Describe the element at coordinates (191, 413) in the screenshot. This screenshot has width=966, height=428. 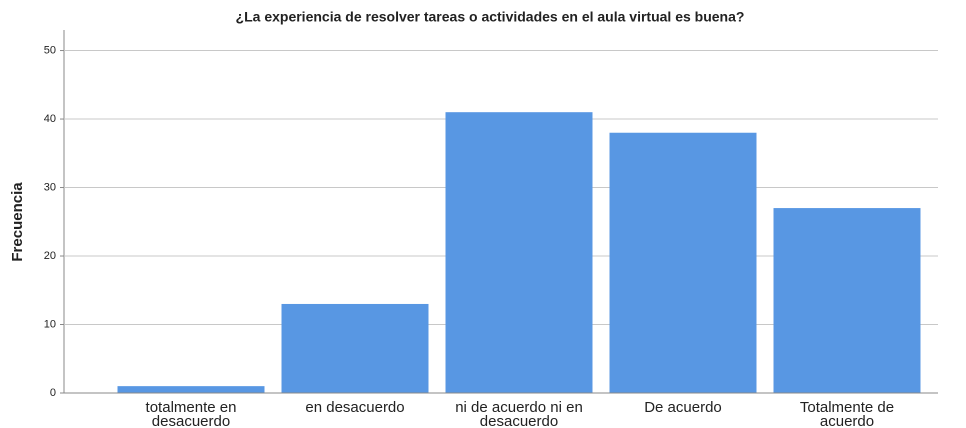
I see `x-tick-label: totalmente en desacuerdo` at that location.